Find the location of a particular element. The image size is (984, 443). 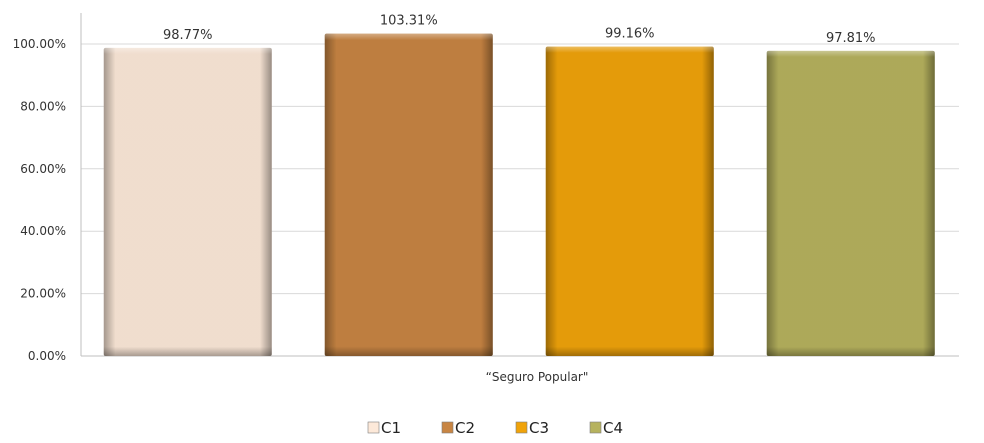

category-label: “Seguro Popular" is located at coordinates (537, 377).